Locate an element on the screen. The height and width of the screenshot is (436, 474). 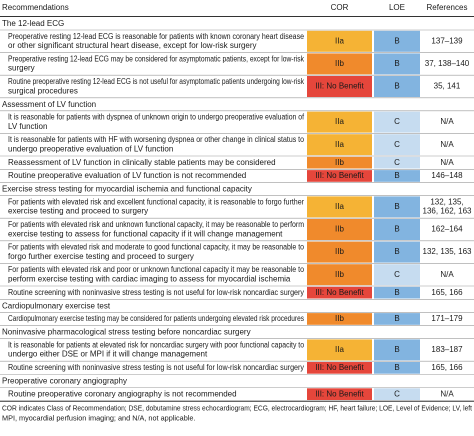
reference-text: 132, 135, is located at coordinates (446, 201).